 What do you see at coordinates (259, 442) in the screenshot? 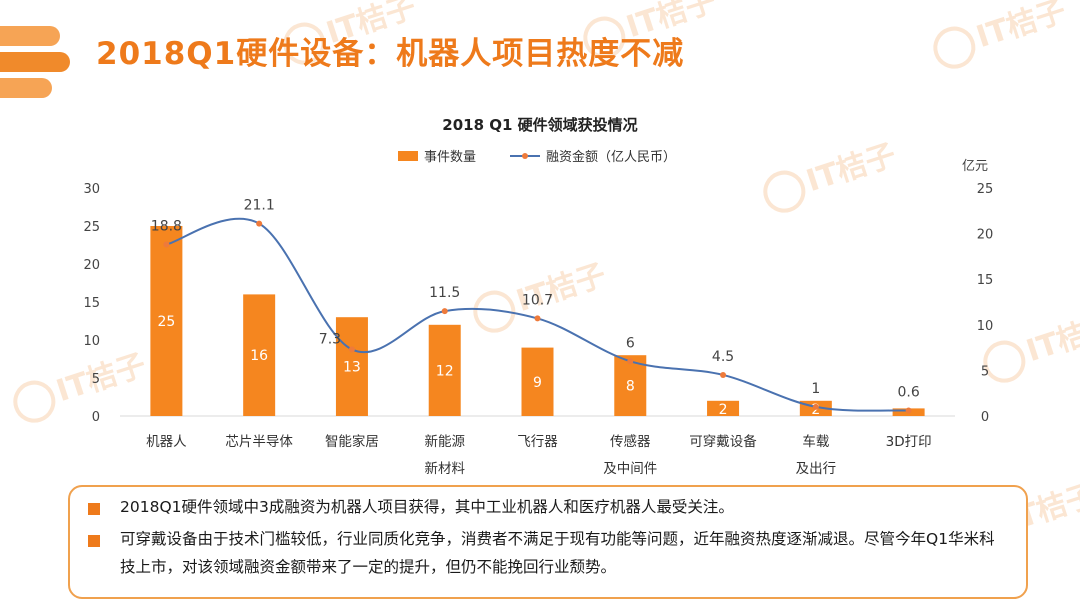
I see `x-tick-label: 芯片半导体` at bounding box center [259, 442].